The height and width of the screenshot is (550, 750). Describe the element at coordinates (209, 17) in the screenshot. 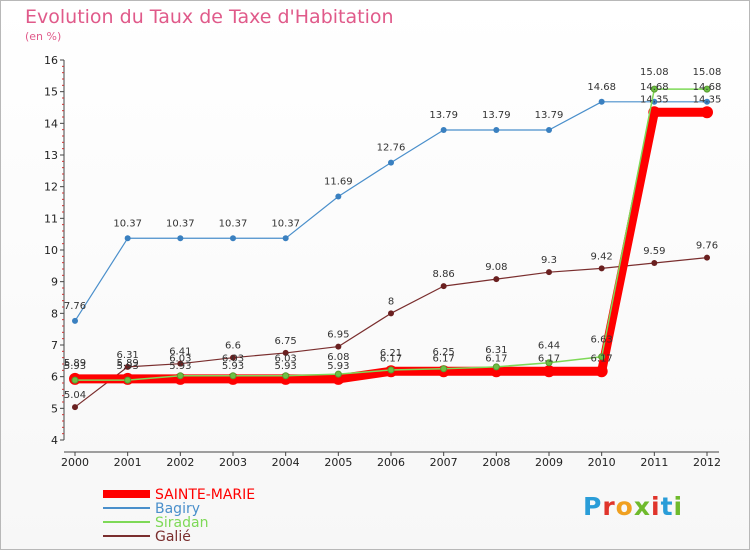

I see `chart-title: Evolution du Taux de Taxe d'Habitation` at that location.